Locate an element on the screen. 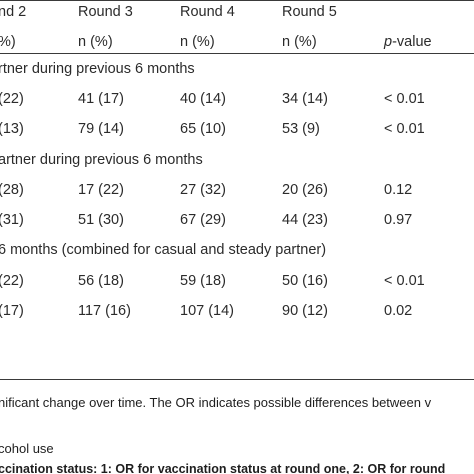  header-p-value: p-value is located at coordinates (408, 42).